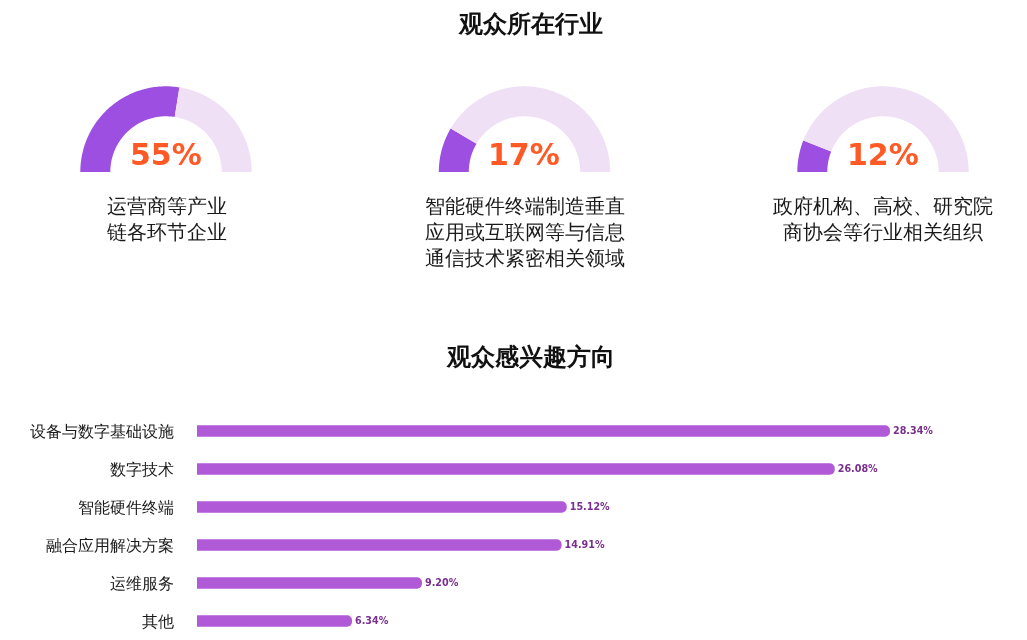 This screenshot has height=640, width=1027. Describe the element at coordinates (883, 219) in the screenshot. I see `text: 政府机构、高校、研究院商协会等行业相关组织` at that location.